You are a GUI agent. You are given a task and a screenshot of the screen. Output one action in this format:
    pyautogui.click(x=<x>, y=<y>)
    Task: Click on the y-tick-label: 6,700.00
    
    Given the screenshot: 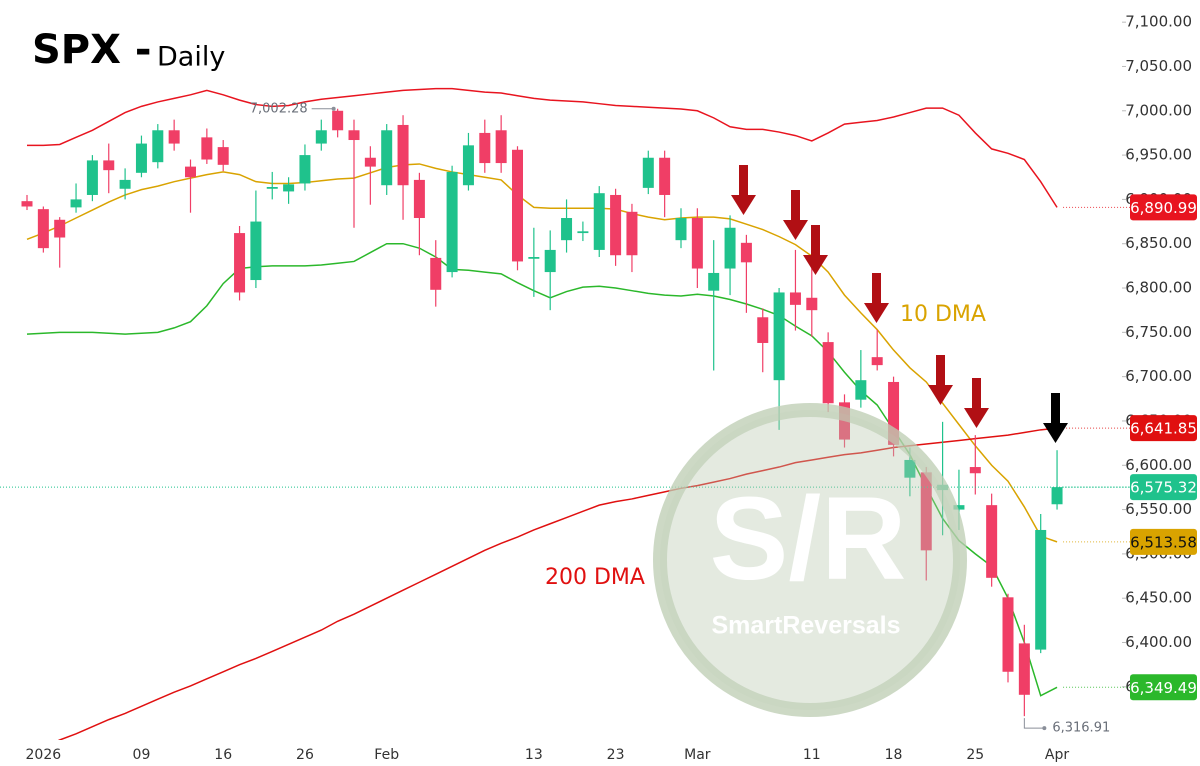 What is the action you would take?
    pyautogui.click(x=1158, y=376)
    